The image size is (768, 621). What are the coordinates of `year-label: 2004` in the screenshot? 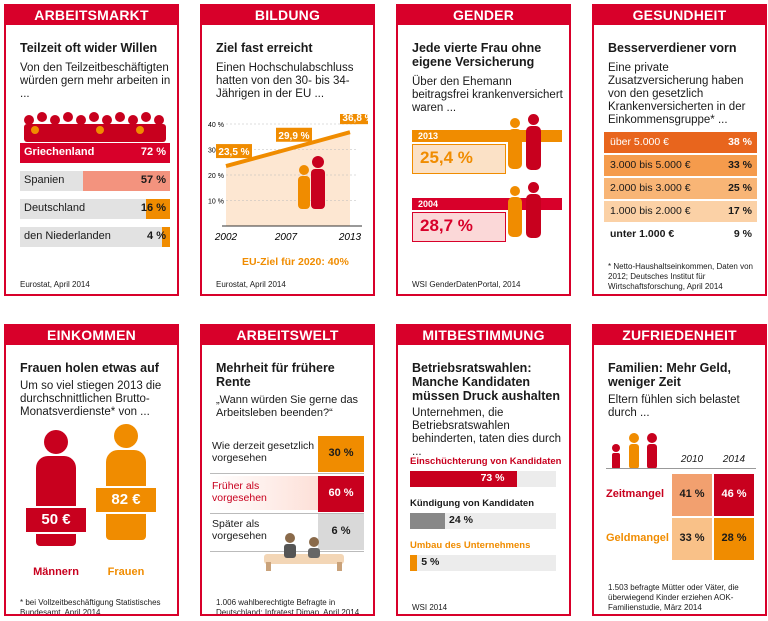 It's located at (428, 204).